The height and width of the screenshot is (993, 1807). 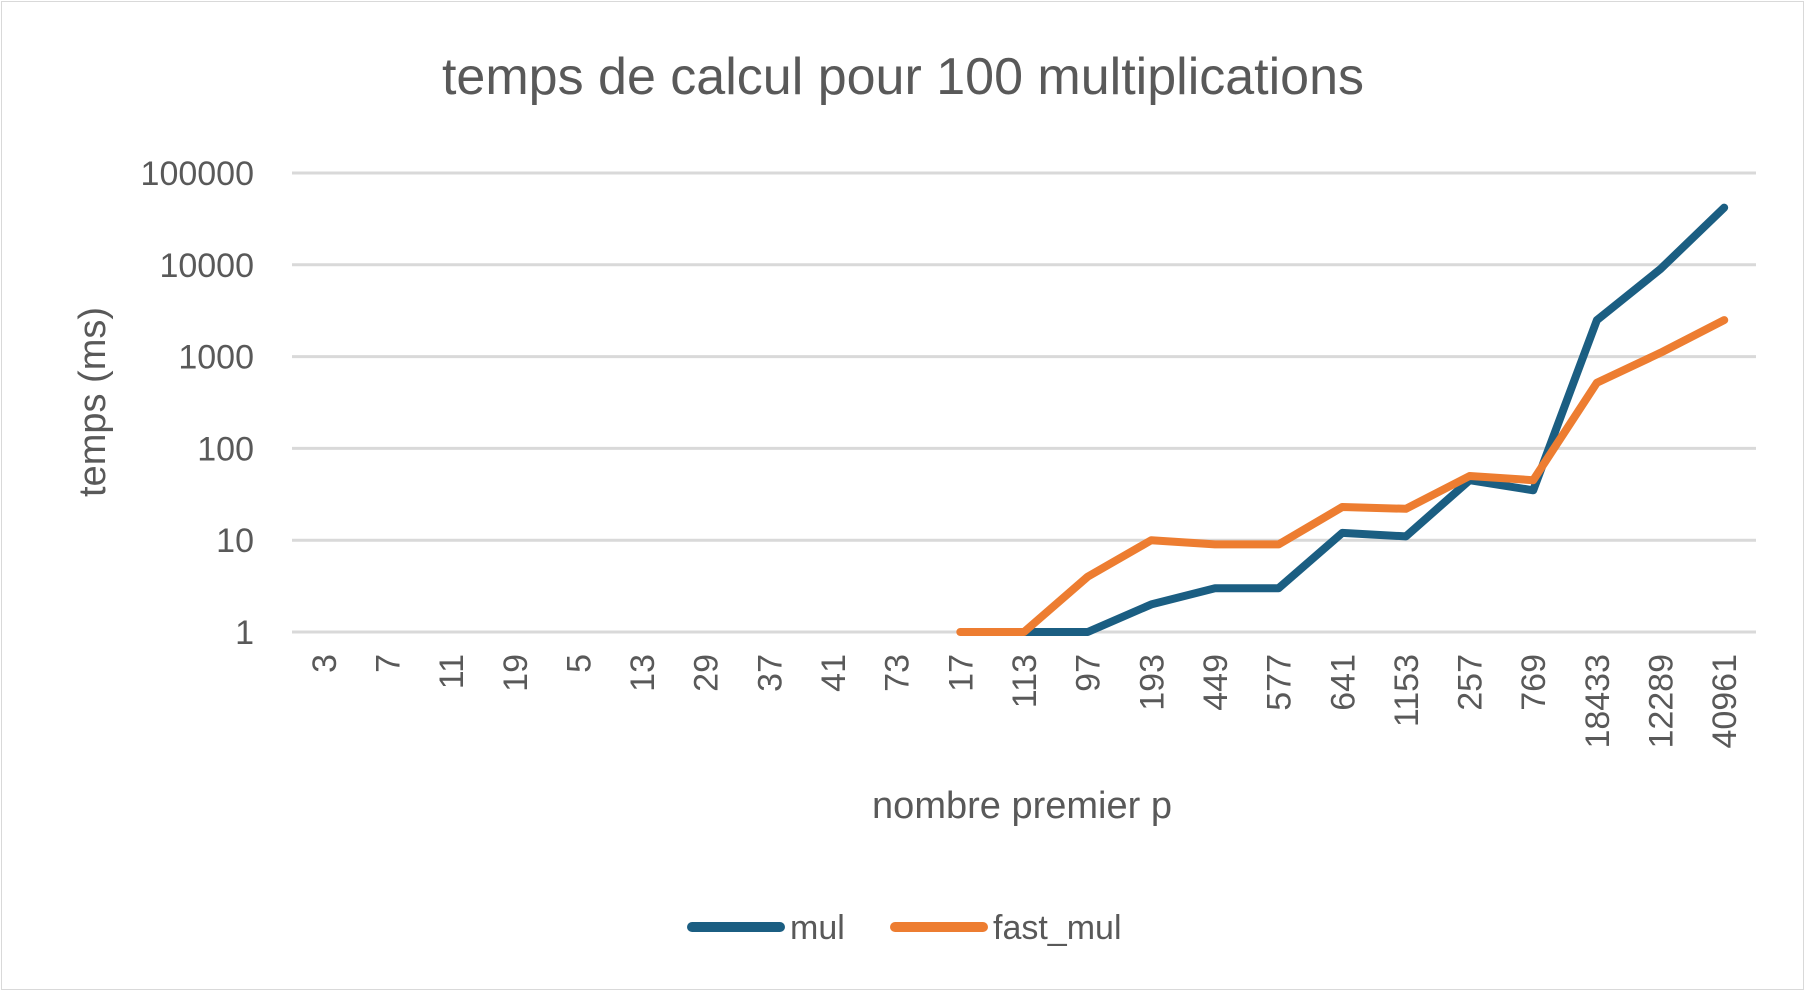 I want to click on legend-label-fast_mul: fast_mul, so click(x=1057, y=928).